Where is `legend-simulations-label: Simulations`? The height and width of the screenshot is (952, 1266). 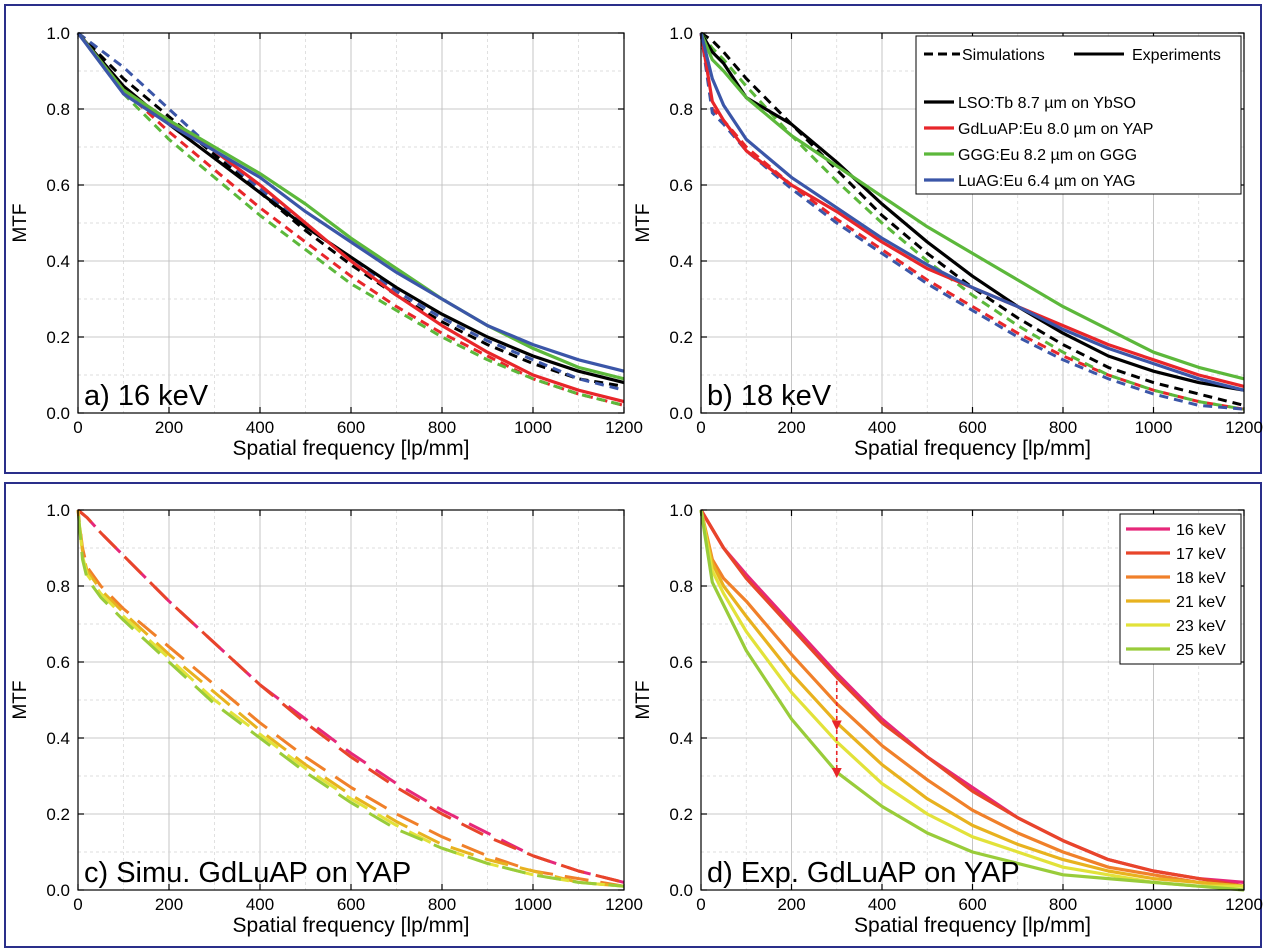
legend-simulations-label: Simulations is located at coordinates (1003, 55).